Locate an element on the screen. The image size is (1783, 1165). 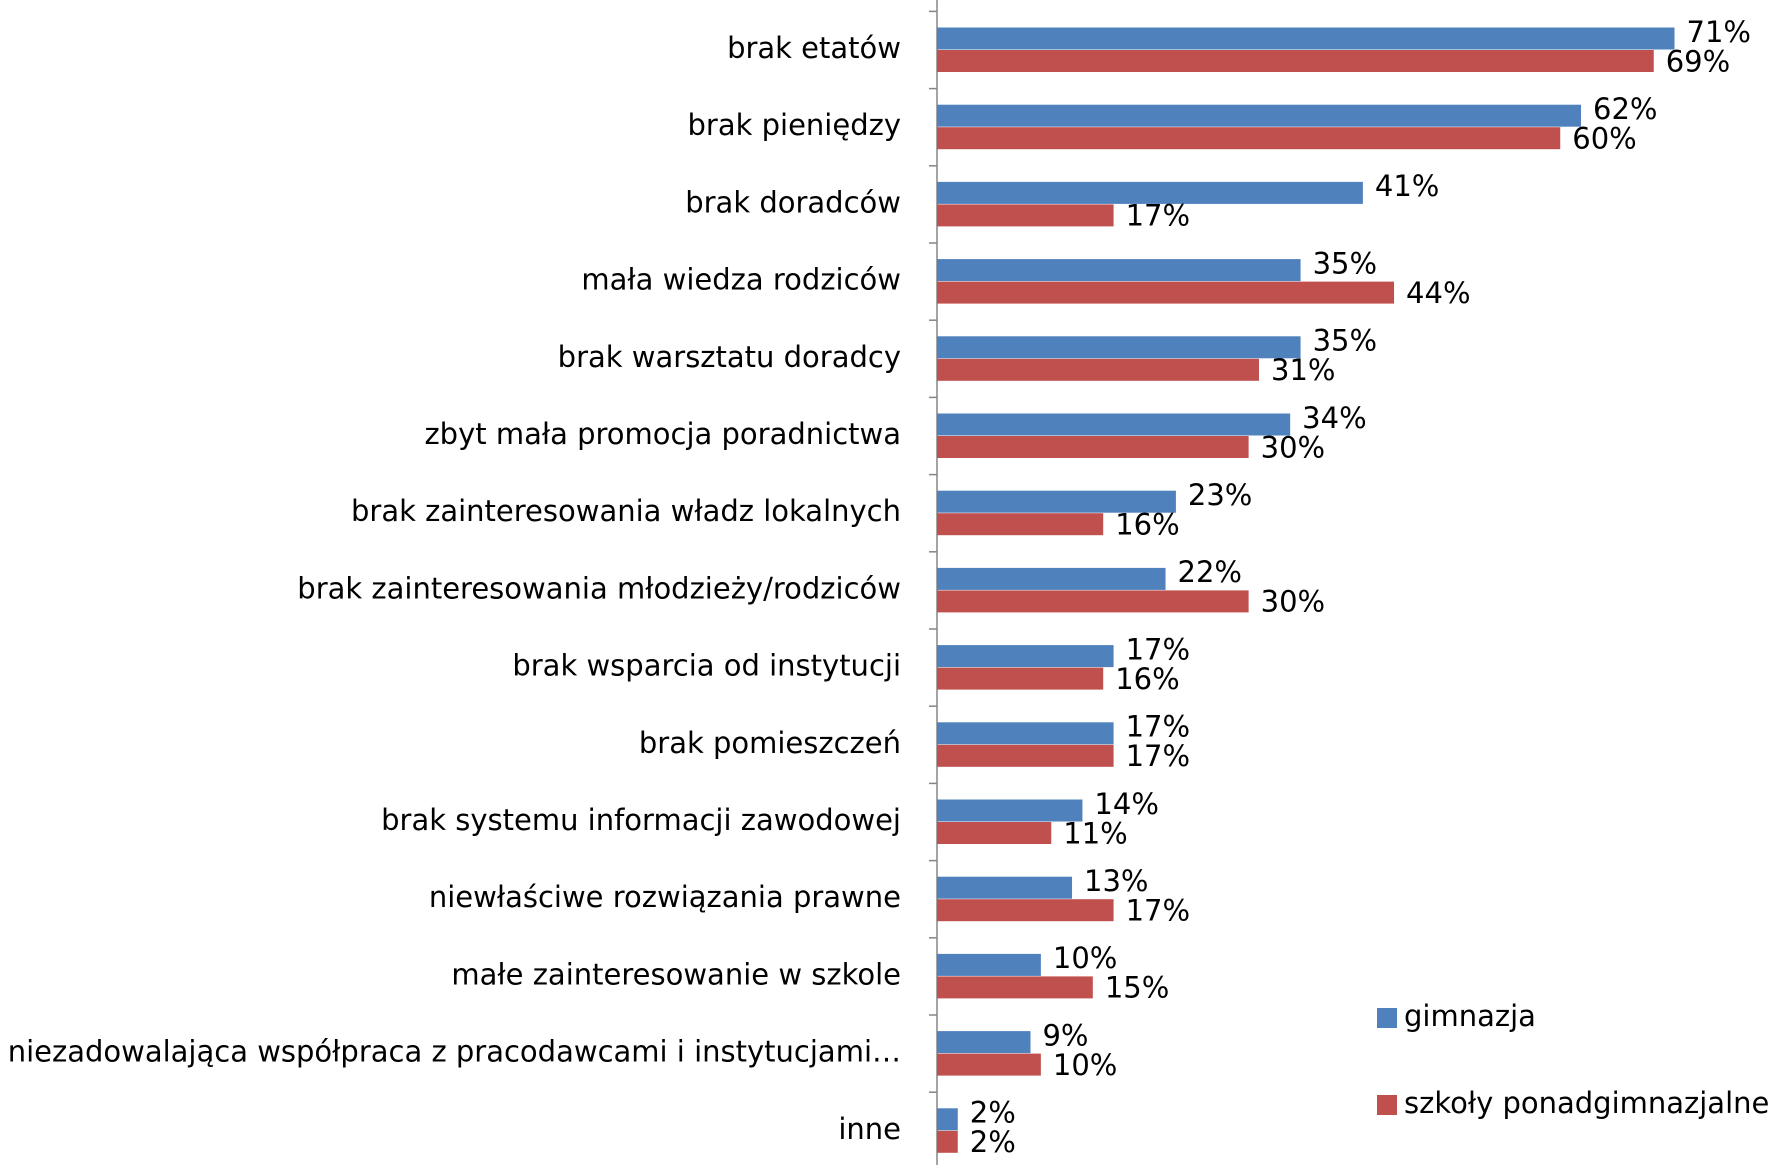
category-label: brak systemu informacji zawodowej is located at coordinates (641, 820).